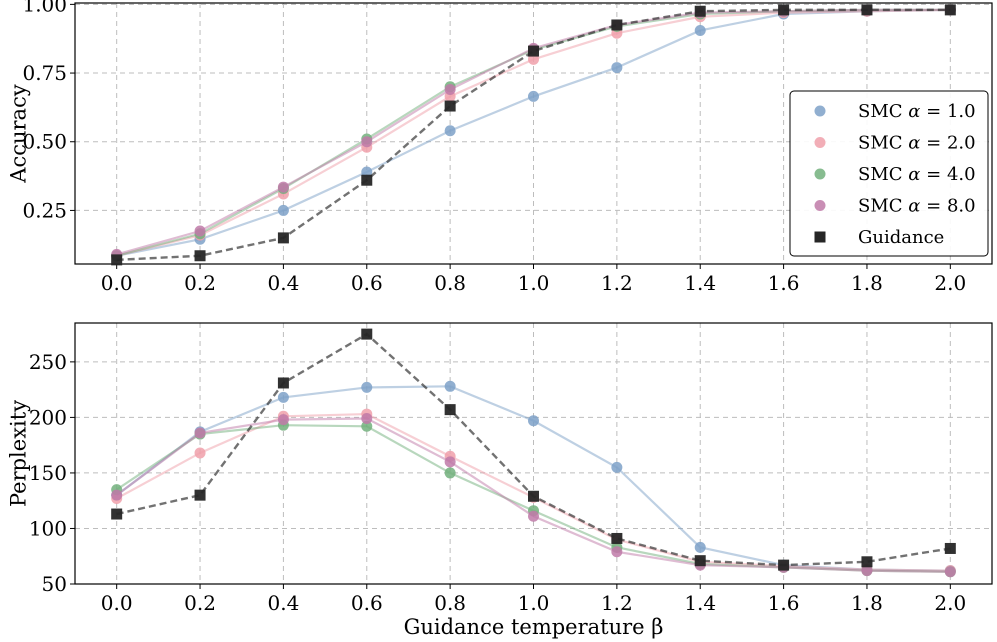 The height and width of the screenshot is (642, 997). Describe the element at coordinates (901, 237) in the screenshot. I see `legend-label: Guidance` at that location.